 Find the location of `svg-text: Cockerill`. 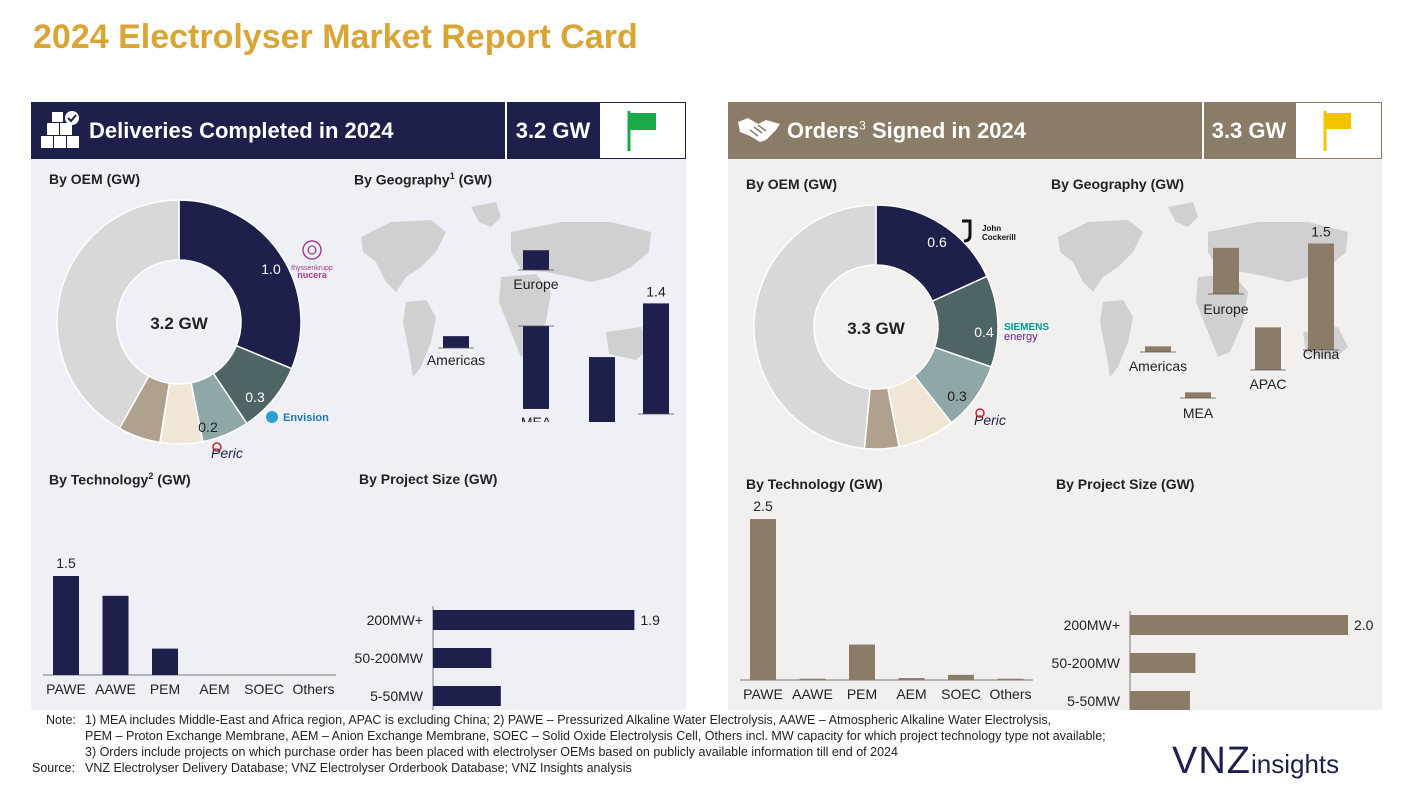

svg-text: Cockerill is located at coordinates (999, 237).